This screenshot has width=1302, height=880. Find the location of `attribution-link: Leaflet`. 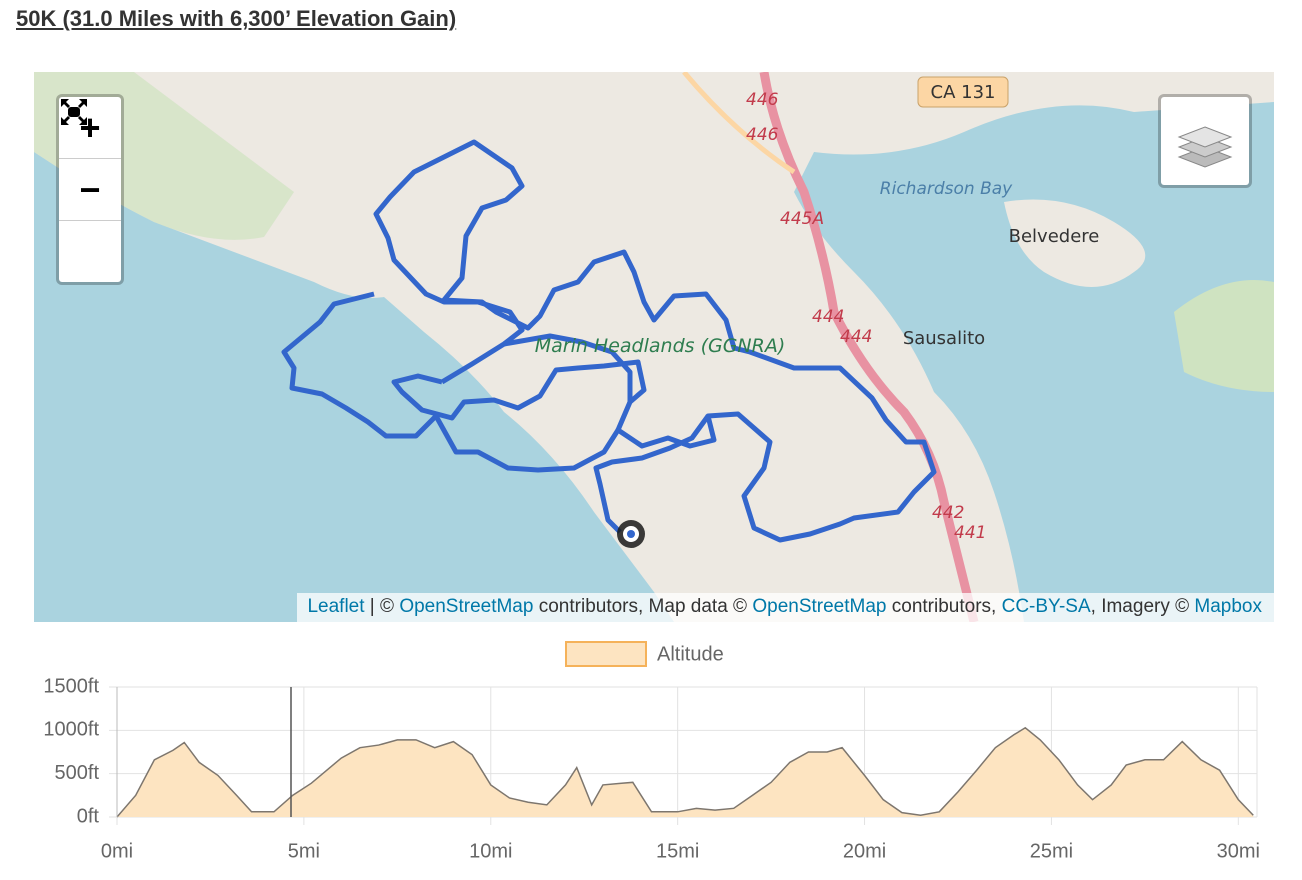

attribution-link: Leaflet is located at coordinates (336, 606).